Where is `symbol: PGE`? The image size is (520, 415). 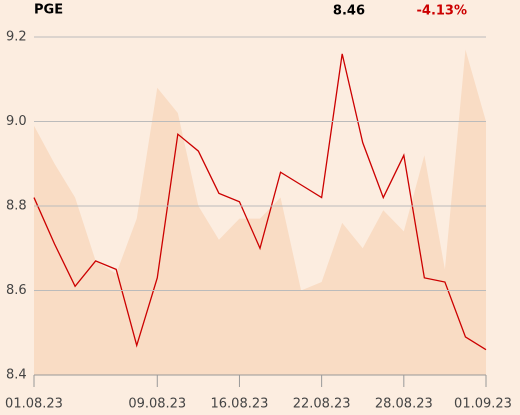 symbol: PGE is located at coordinates (48, 10).